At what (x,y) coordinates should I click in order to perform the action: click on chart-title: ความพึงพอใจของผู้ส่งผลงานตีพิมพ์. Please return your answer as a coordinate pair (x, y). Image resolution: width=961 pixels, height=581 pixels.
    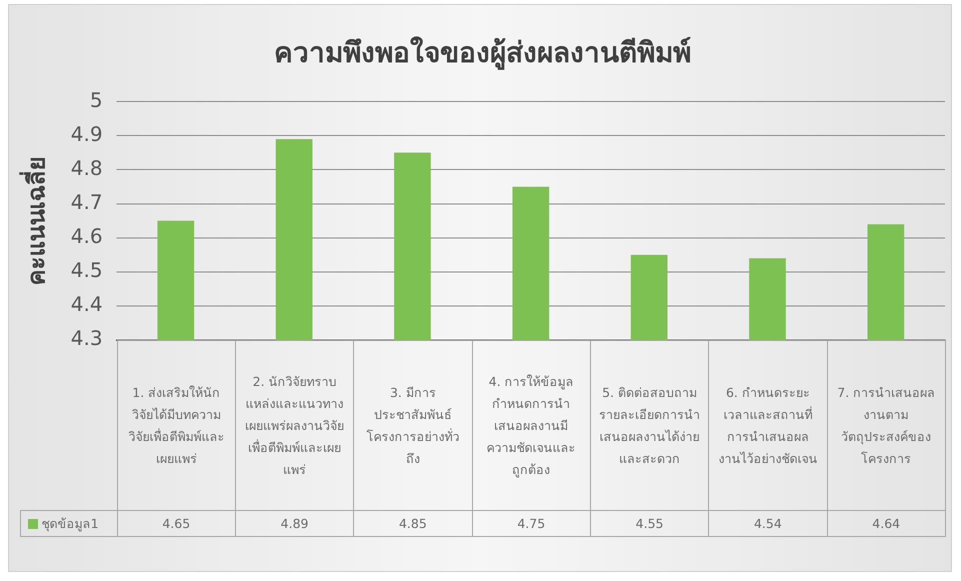
    Looking at the image, I should click on (482, 53).